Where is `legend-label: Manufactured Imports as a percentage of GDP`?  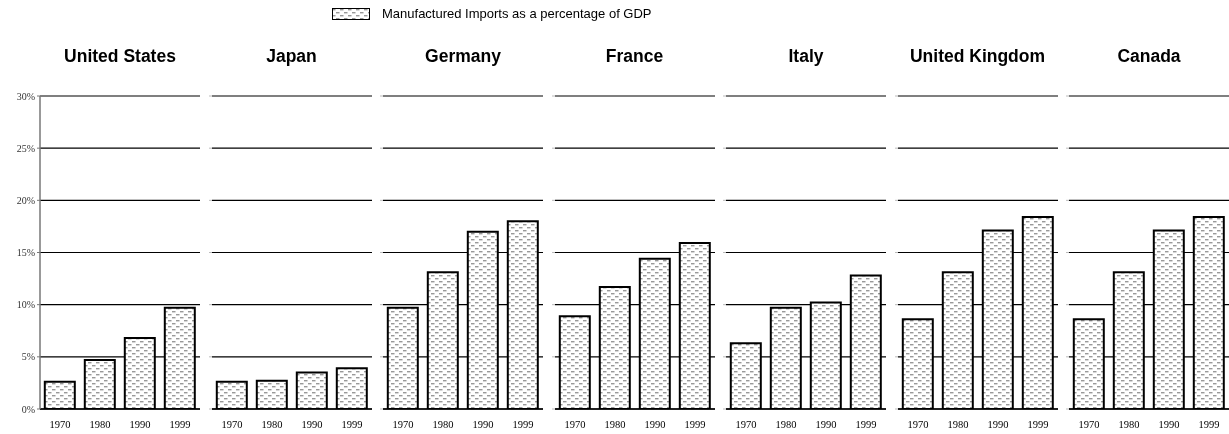
legend-label: Manufactured Imports as a percentage of GDP is located at coordinates (517, 13).